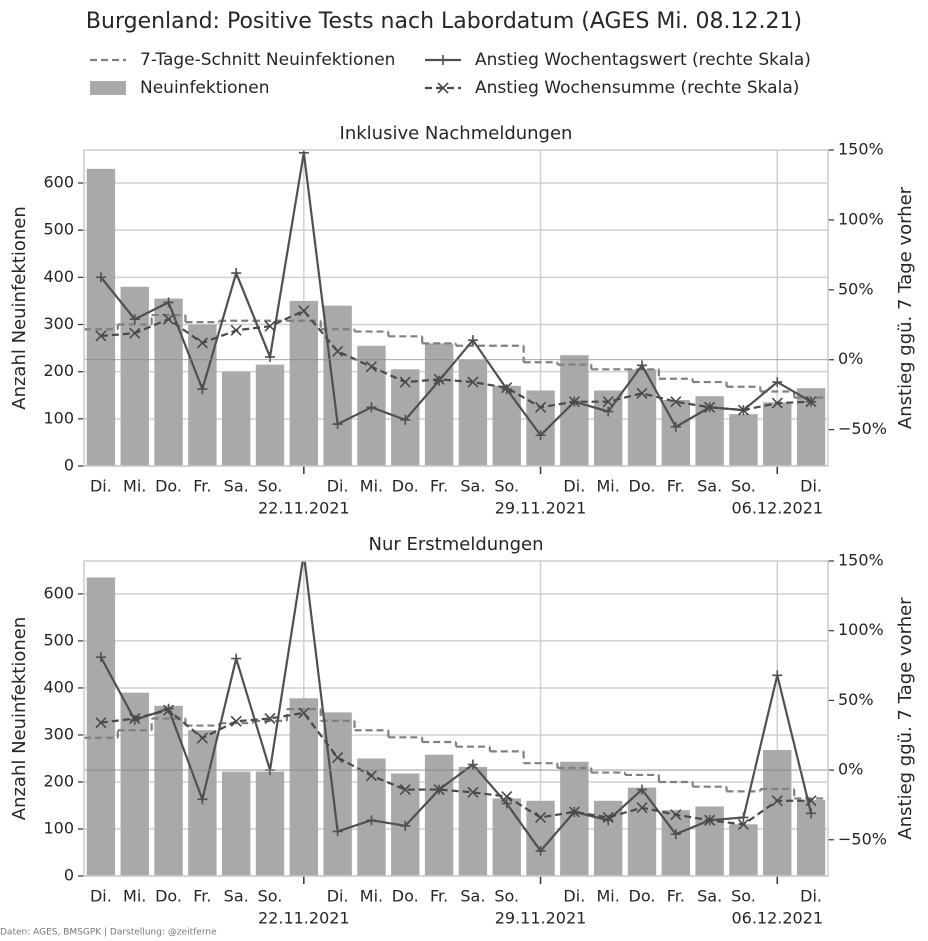 This screenshot has height=941, width=928. What do you see at coordinates (19, 718) in the screenshot?
I see `y-axis-label: Anzahl Neuinfektionen` at bounding box center [19, 718].